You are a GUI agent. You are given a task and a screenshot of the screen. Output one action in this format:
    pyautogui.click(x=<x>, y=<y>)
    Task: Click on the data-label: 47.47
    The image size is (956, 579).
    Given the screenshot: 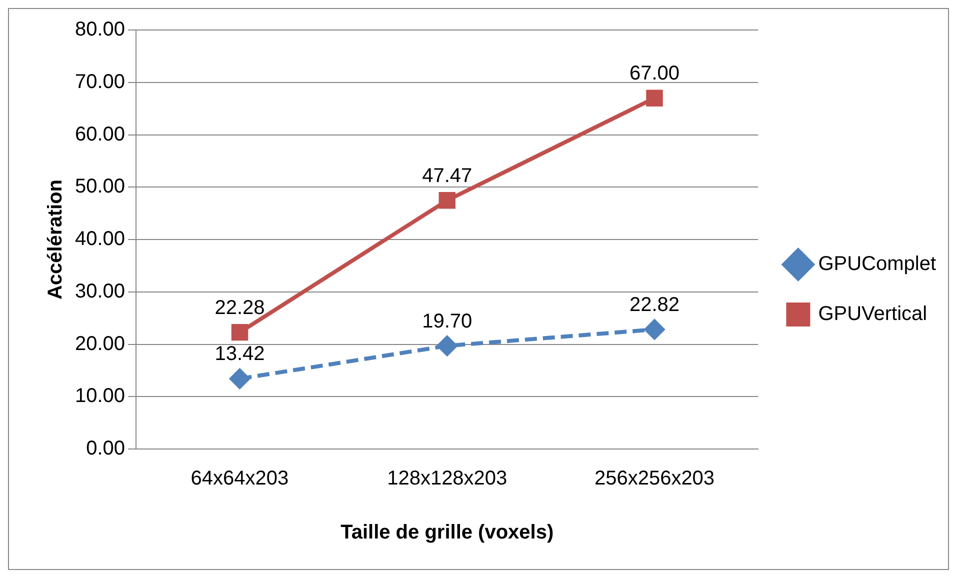 What is the action you would take?
    pyautogui.click(x=447, y=175)
    